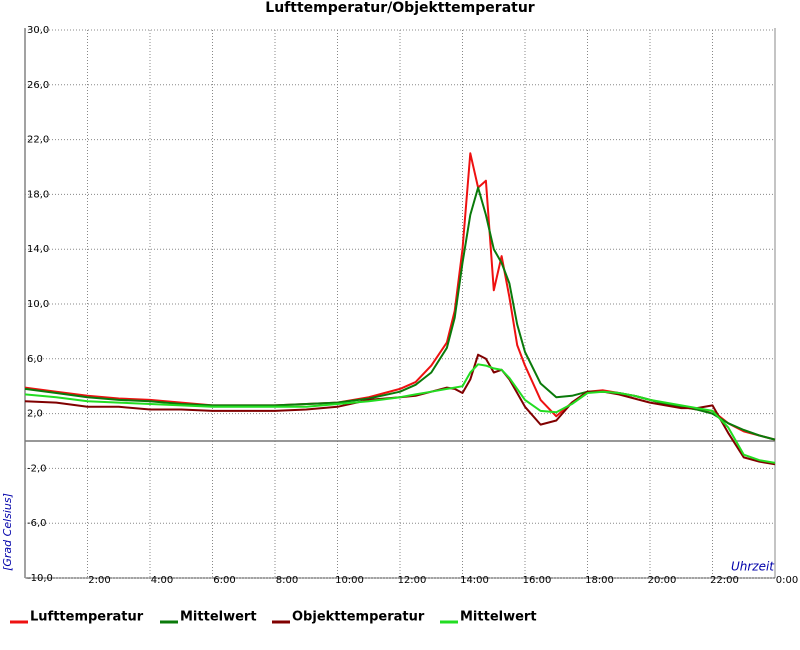 This screenshot has height=650, width=800. What do you see at coordinates (99, 580) in the screenshot?
I see `x-tick-label: 2:00` at bounding box center [99, 580].